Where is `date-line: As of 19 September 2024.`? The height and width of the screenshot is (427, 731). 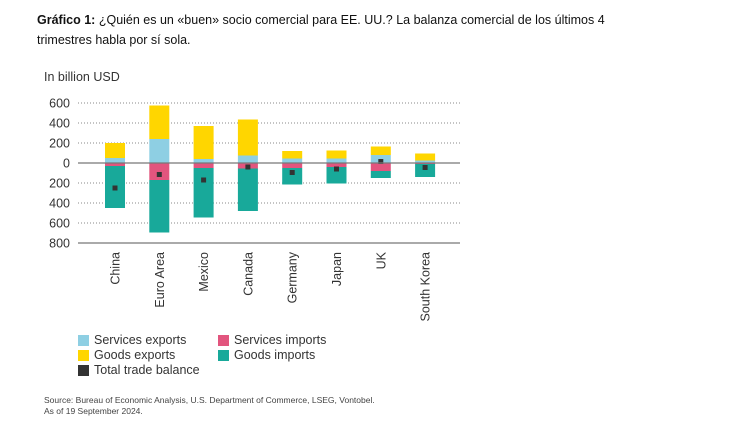
date-line: As of 19 September 2024. is located at coordinates (93, 411).